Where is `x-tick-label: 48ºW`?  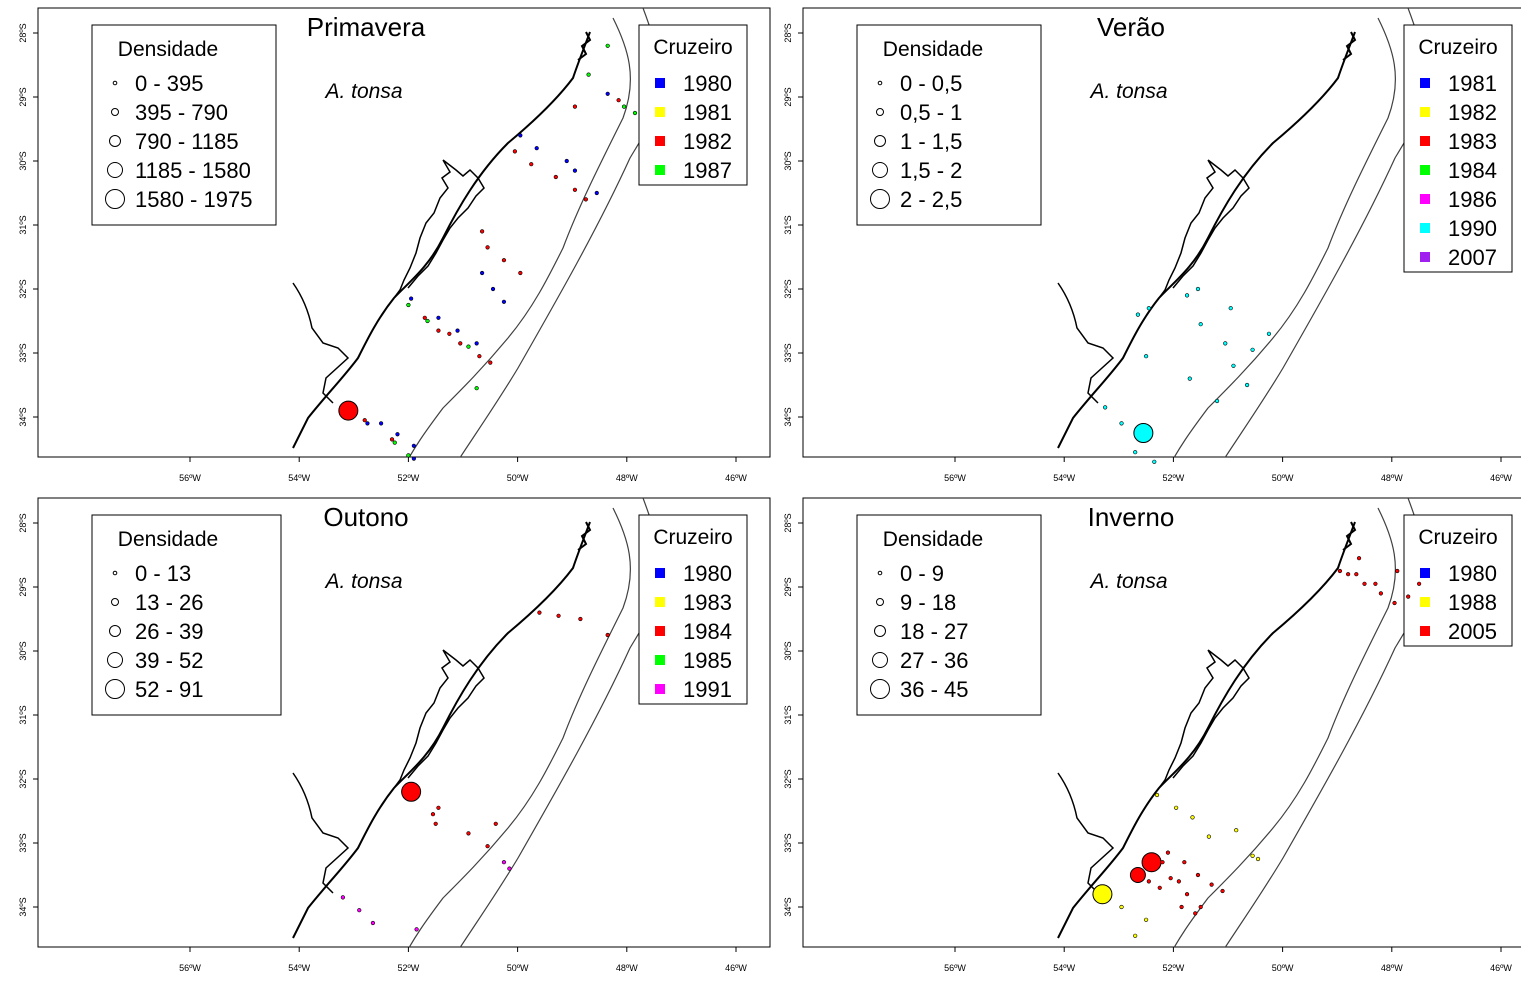 x-tick-label: 48ºW is located at coordinates (627, 968).